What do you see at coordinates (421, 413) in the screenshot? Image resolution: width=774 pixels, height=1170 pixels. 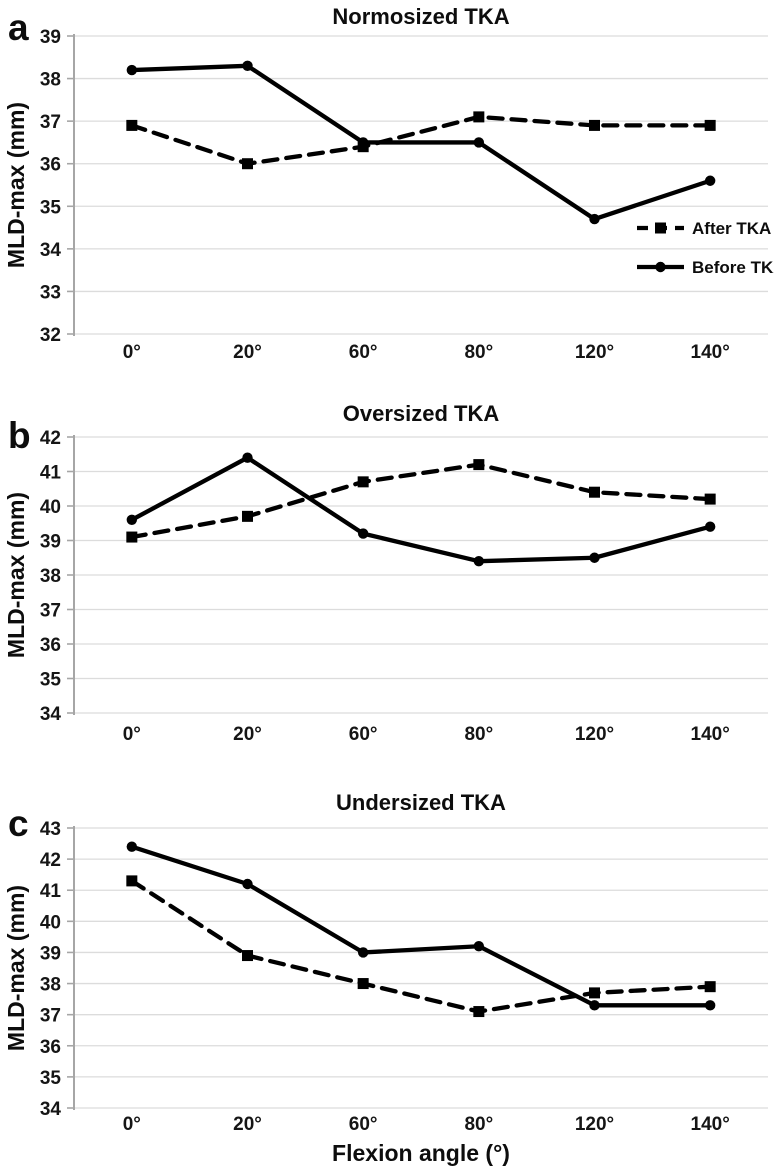 I see `chart-title: Oversized TKA` at bounding box center [421, 413].